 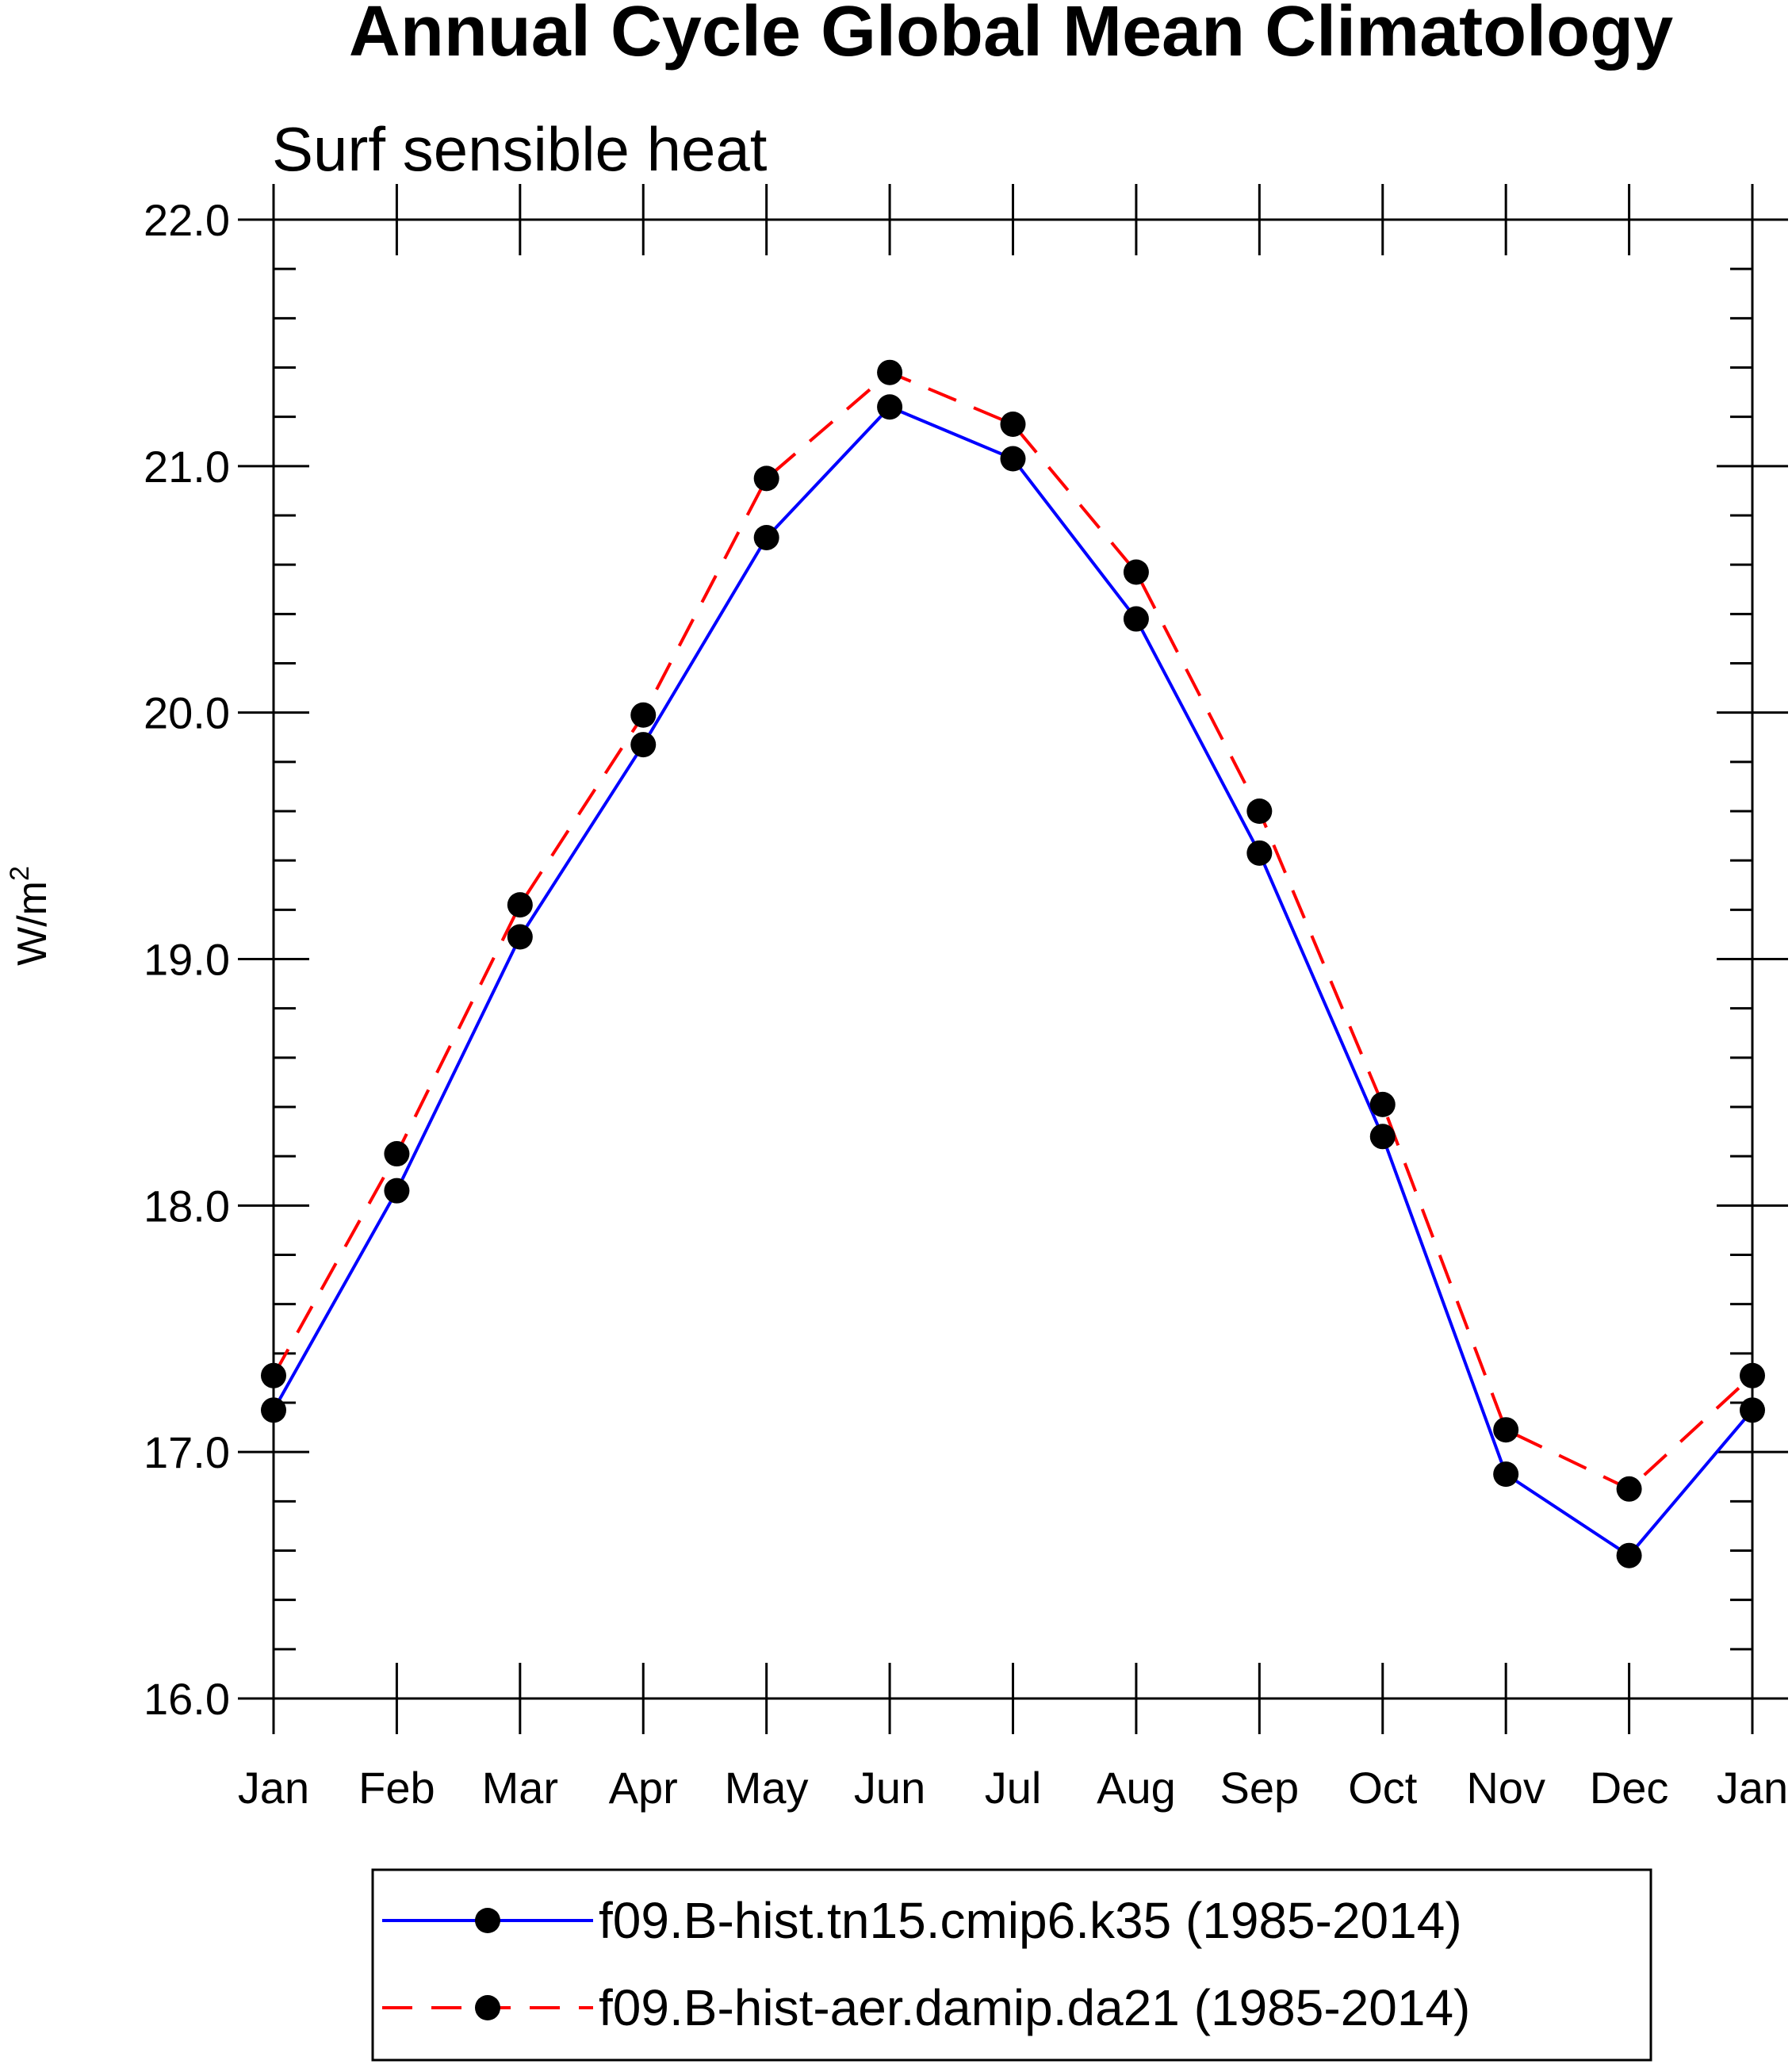 I want to click on x-tick-label: Aug, so click(x=1136, y=1788).